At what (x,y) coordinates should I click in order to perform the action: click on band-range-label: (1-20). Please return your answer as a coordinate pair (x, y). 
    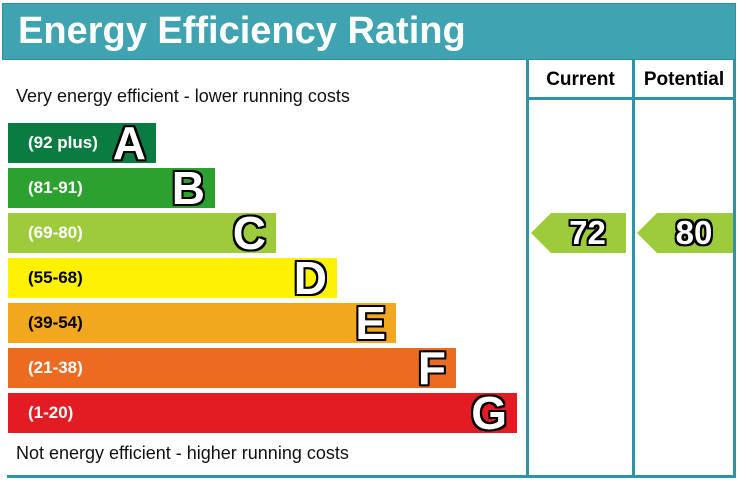
    Looking at the image, I should click on (51, 412).